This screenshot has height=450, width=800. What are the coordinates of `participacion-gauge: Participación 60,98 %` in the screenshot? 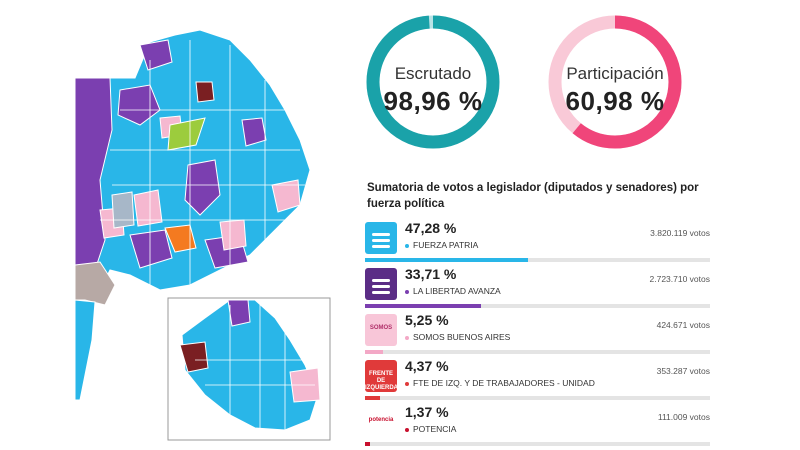 It's located at (615, 82).